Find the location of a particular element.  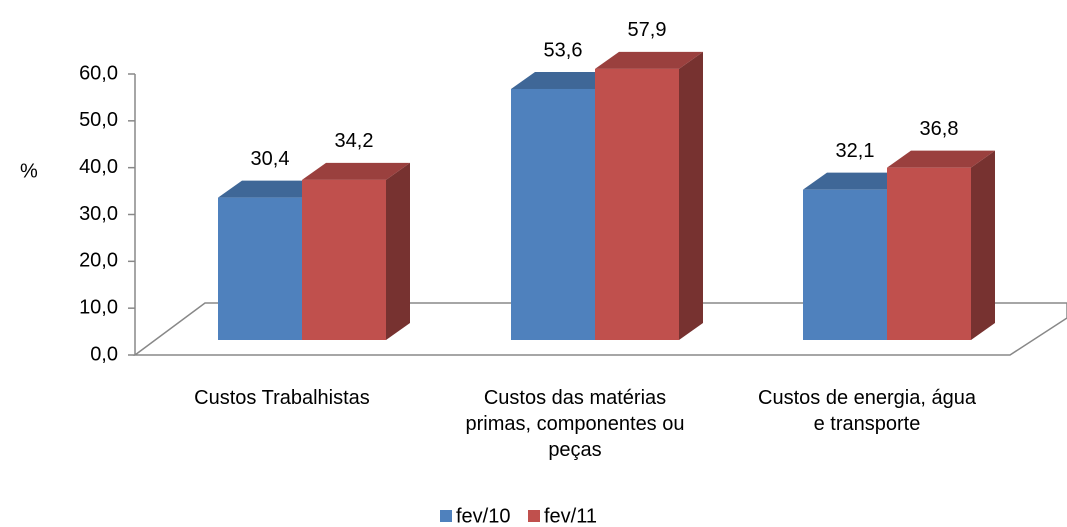

x-tick-label: Custos Trabalhistas is located at coordinates (282, 398).